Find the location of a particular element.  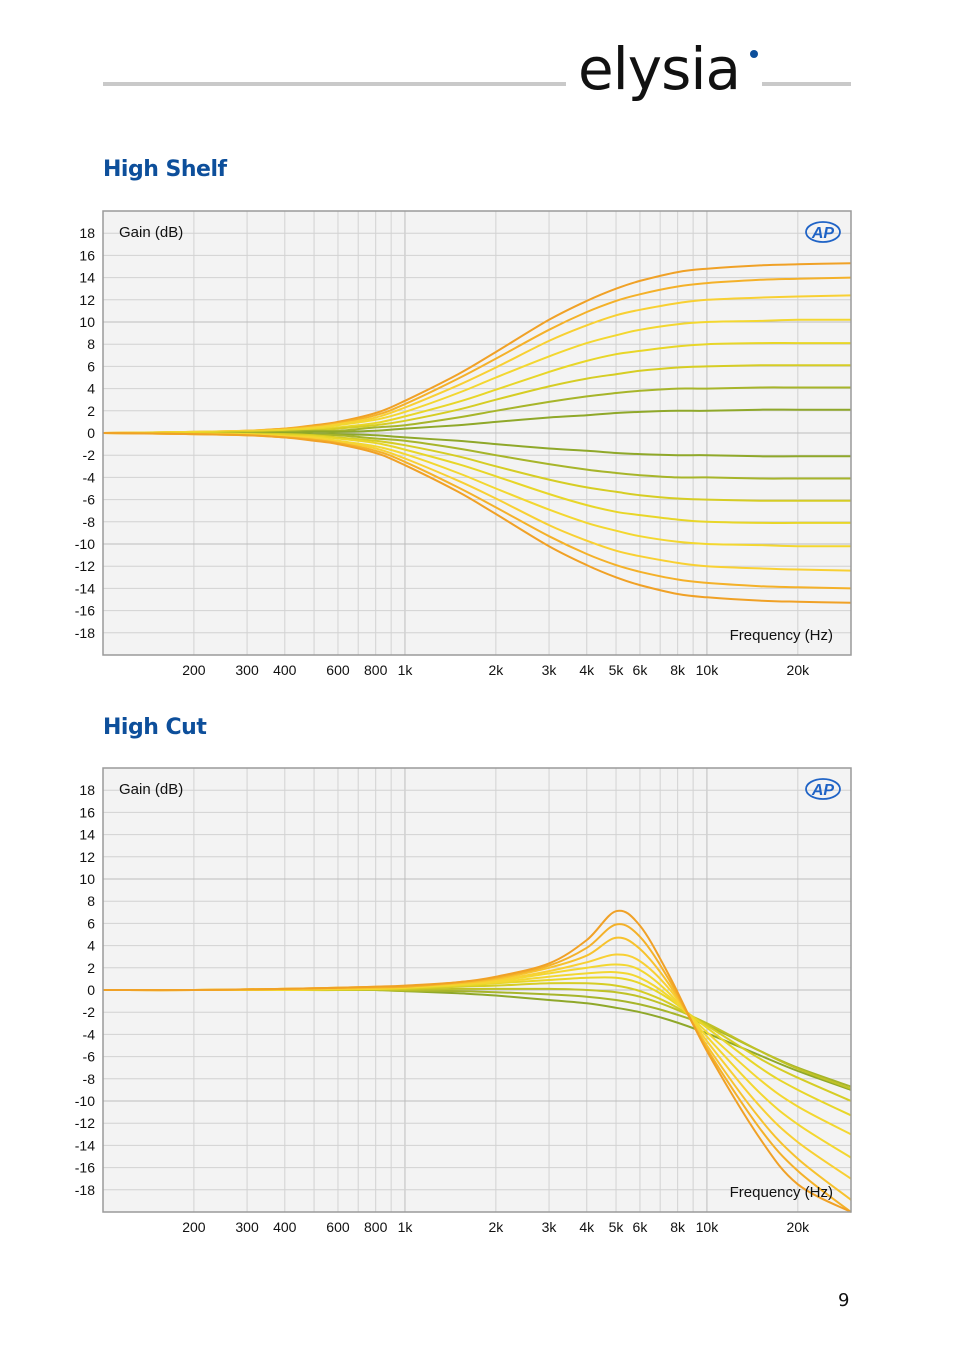

page-number: 9 is located at coordinates (844, 1300).